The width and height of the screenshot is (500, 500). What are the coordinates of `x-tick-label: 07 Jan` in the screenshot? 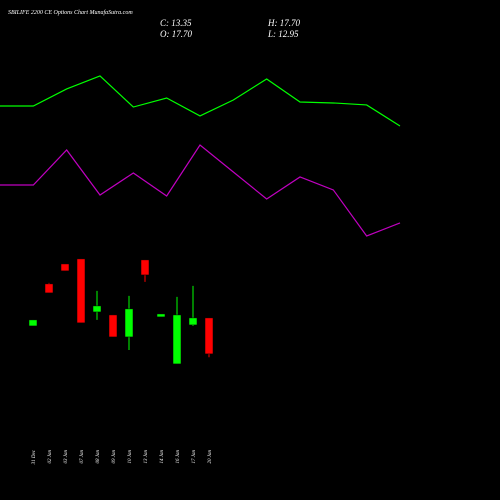 It's located at (82, 457).